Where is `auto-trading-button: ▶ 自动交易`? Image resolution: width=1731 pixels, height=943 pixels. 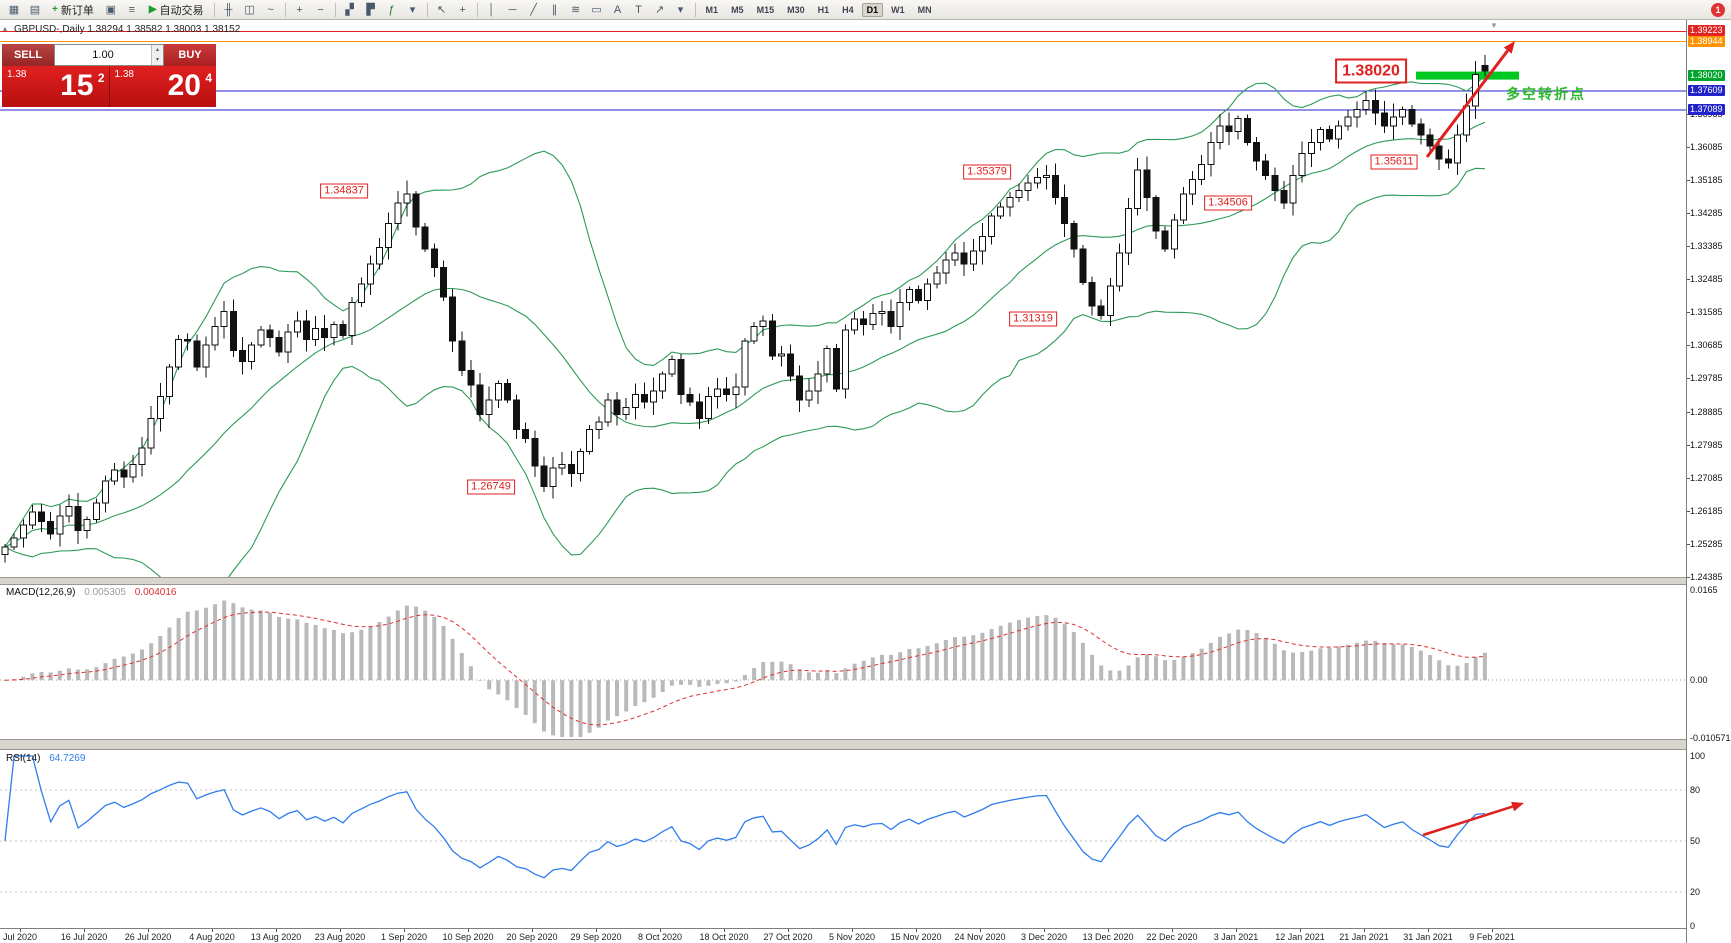
auto-trading-button: ▶ 自动交易 is located at coordinates (176, 10).